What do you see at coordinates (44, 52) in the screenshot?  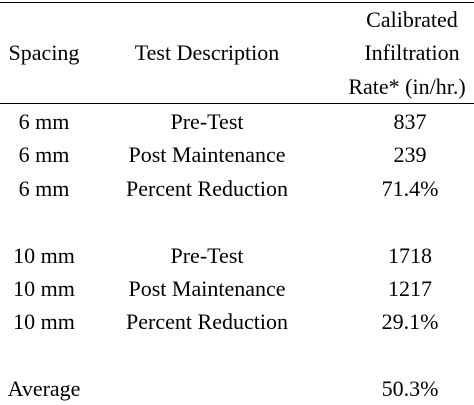 I see `header-cell: Spacing` at bounding box center [44, 52].